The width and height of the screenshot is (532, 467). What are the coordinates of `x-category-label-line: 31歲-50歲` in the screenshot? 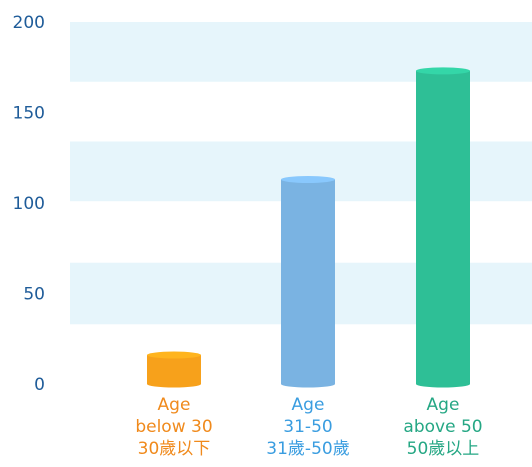 It's located at (307, 449).